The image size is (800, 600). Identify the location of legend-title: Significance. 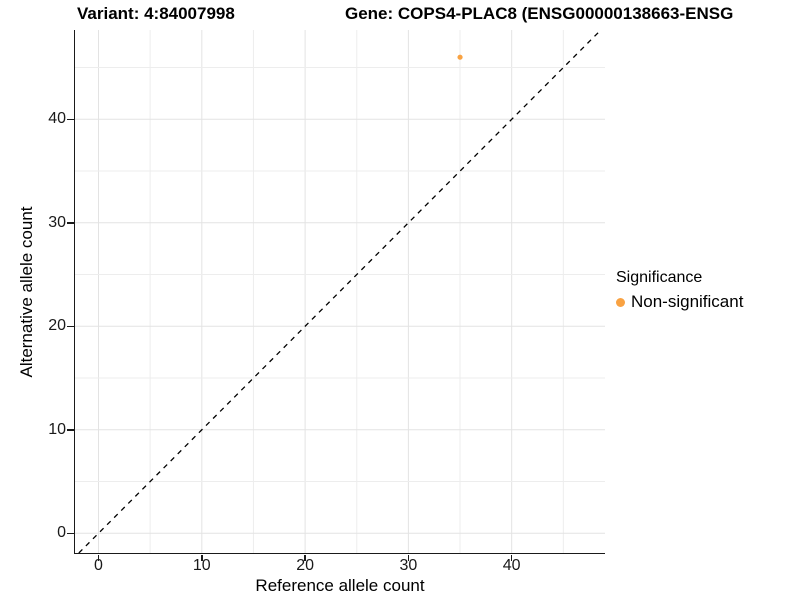
(659, 277).